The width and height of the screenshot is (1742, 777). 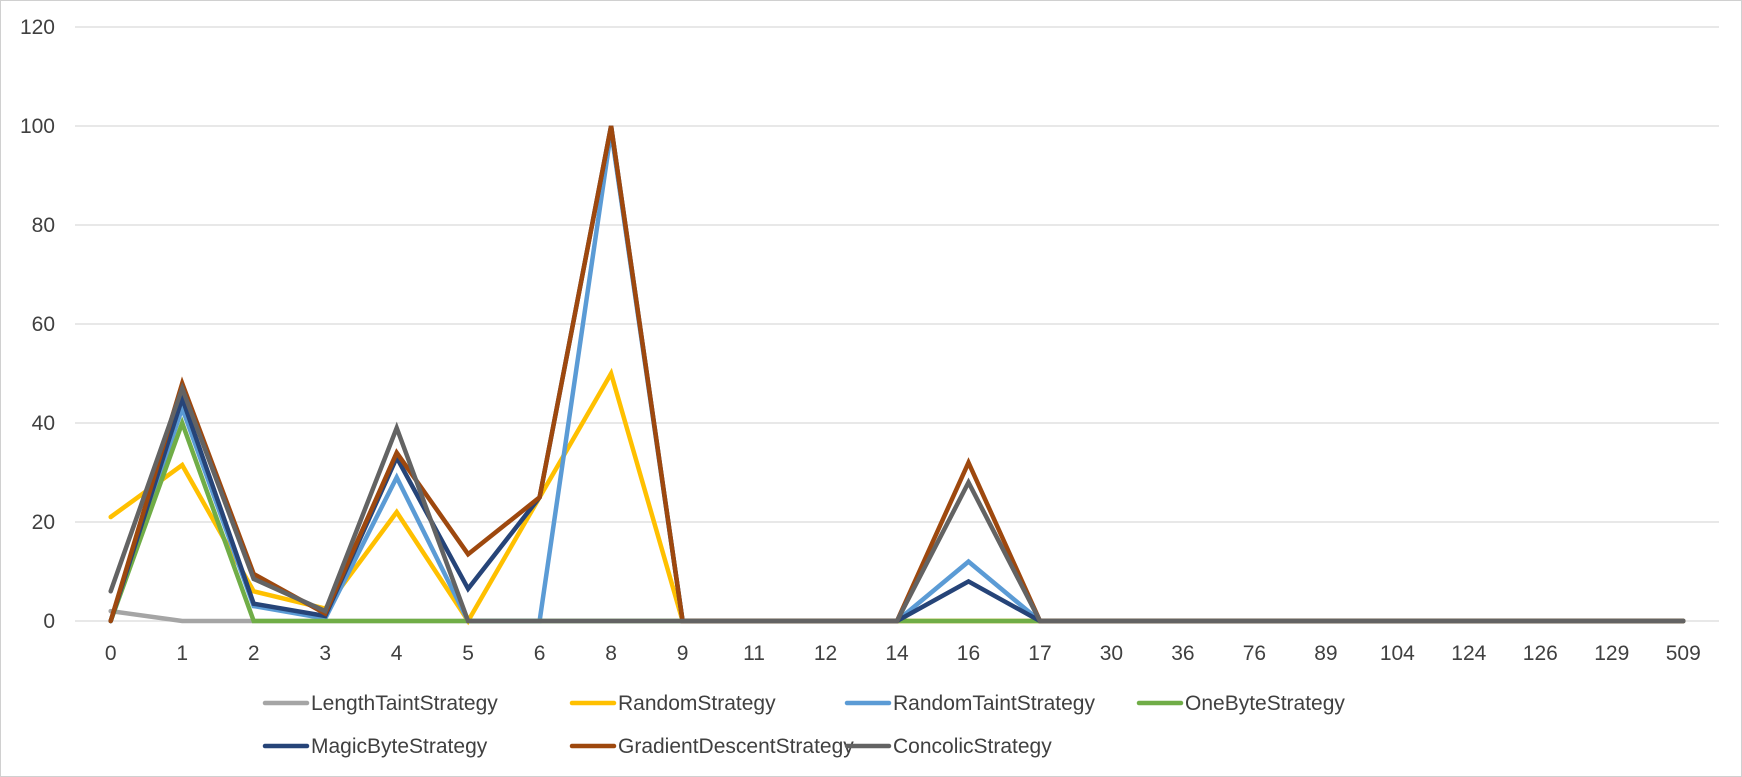 I want to click on x-tick-label: 36, so click(x=1182, y=653).